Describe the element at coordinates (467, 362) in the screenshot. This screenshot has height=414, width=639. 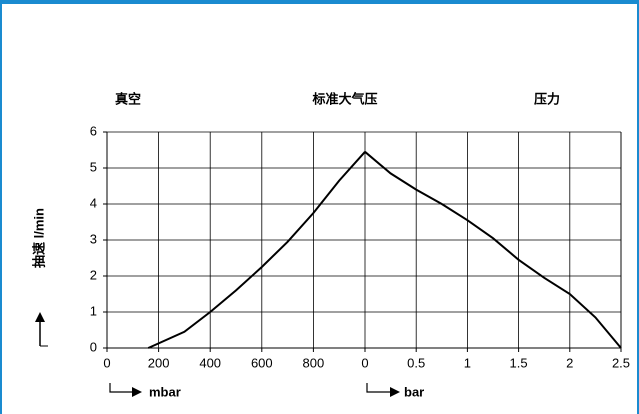
I see `x-tick-label: 1` at that location.